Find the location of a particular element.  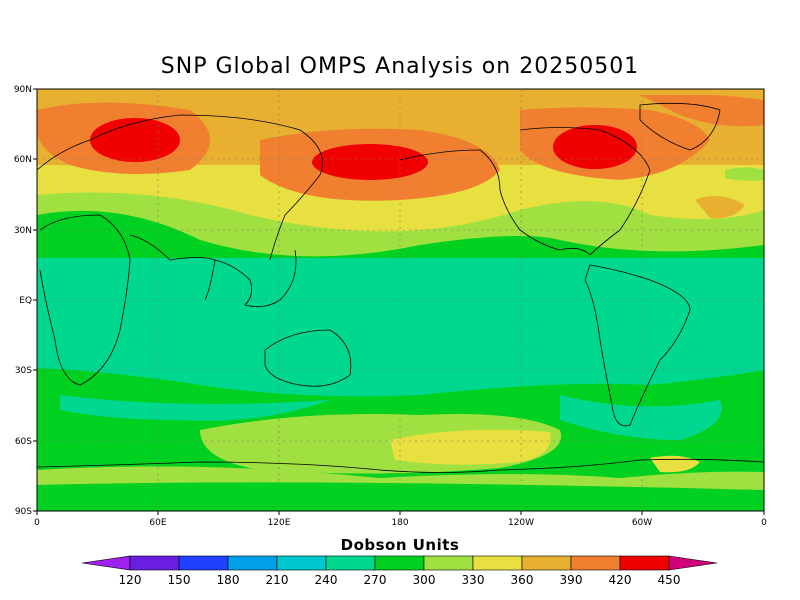

lon-label-60e: 60E is located at coordinates (157, 523).